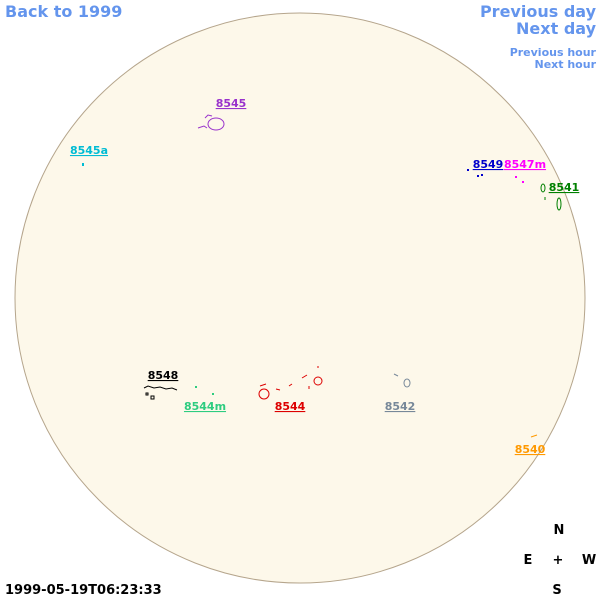  What do you see at coordinates (63, 11) in the screenshot?
I see `back-link: Back to 1999` at bounding box center [63, 11].